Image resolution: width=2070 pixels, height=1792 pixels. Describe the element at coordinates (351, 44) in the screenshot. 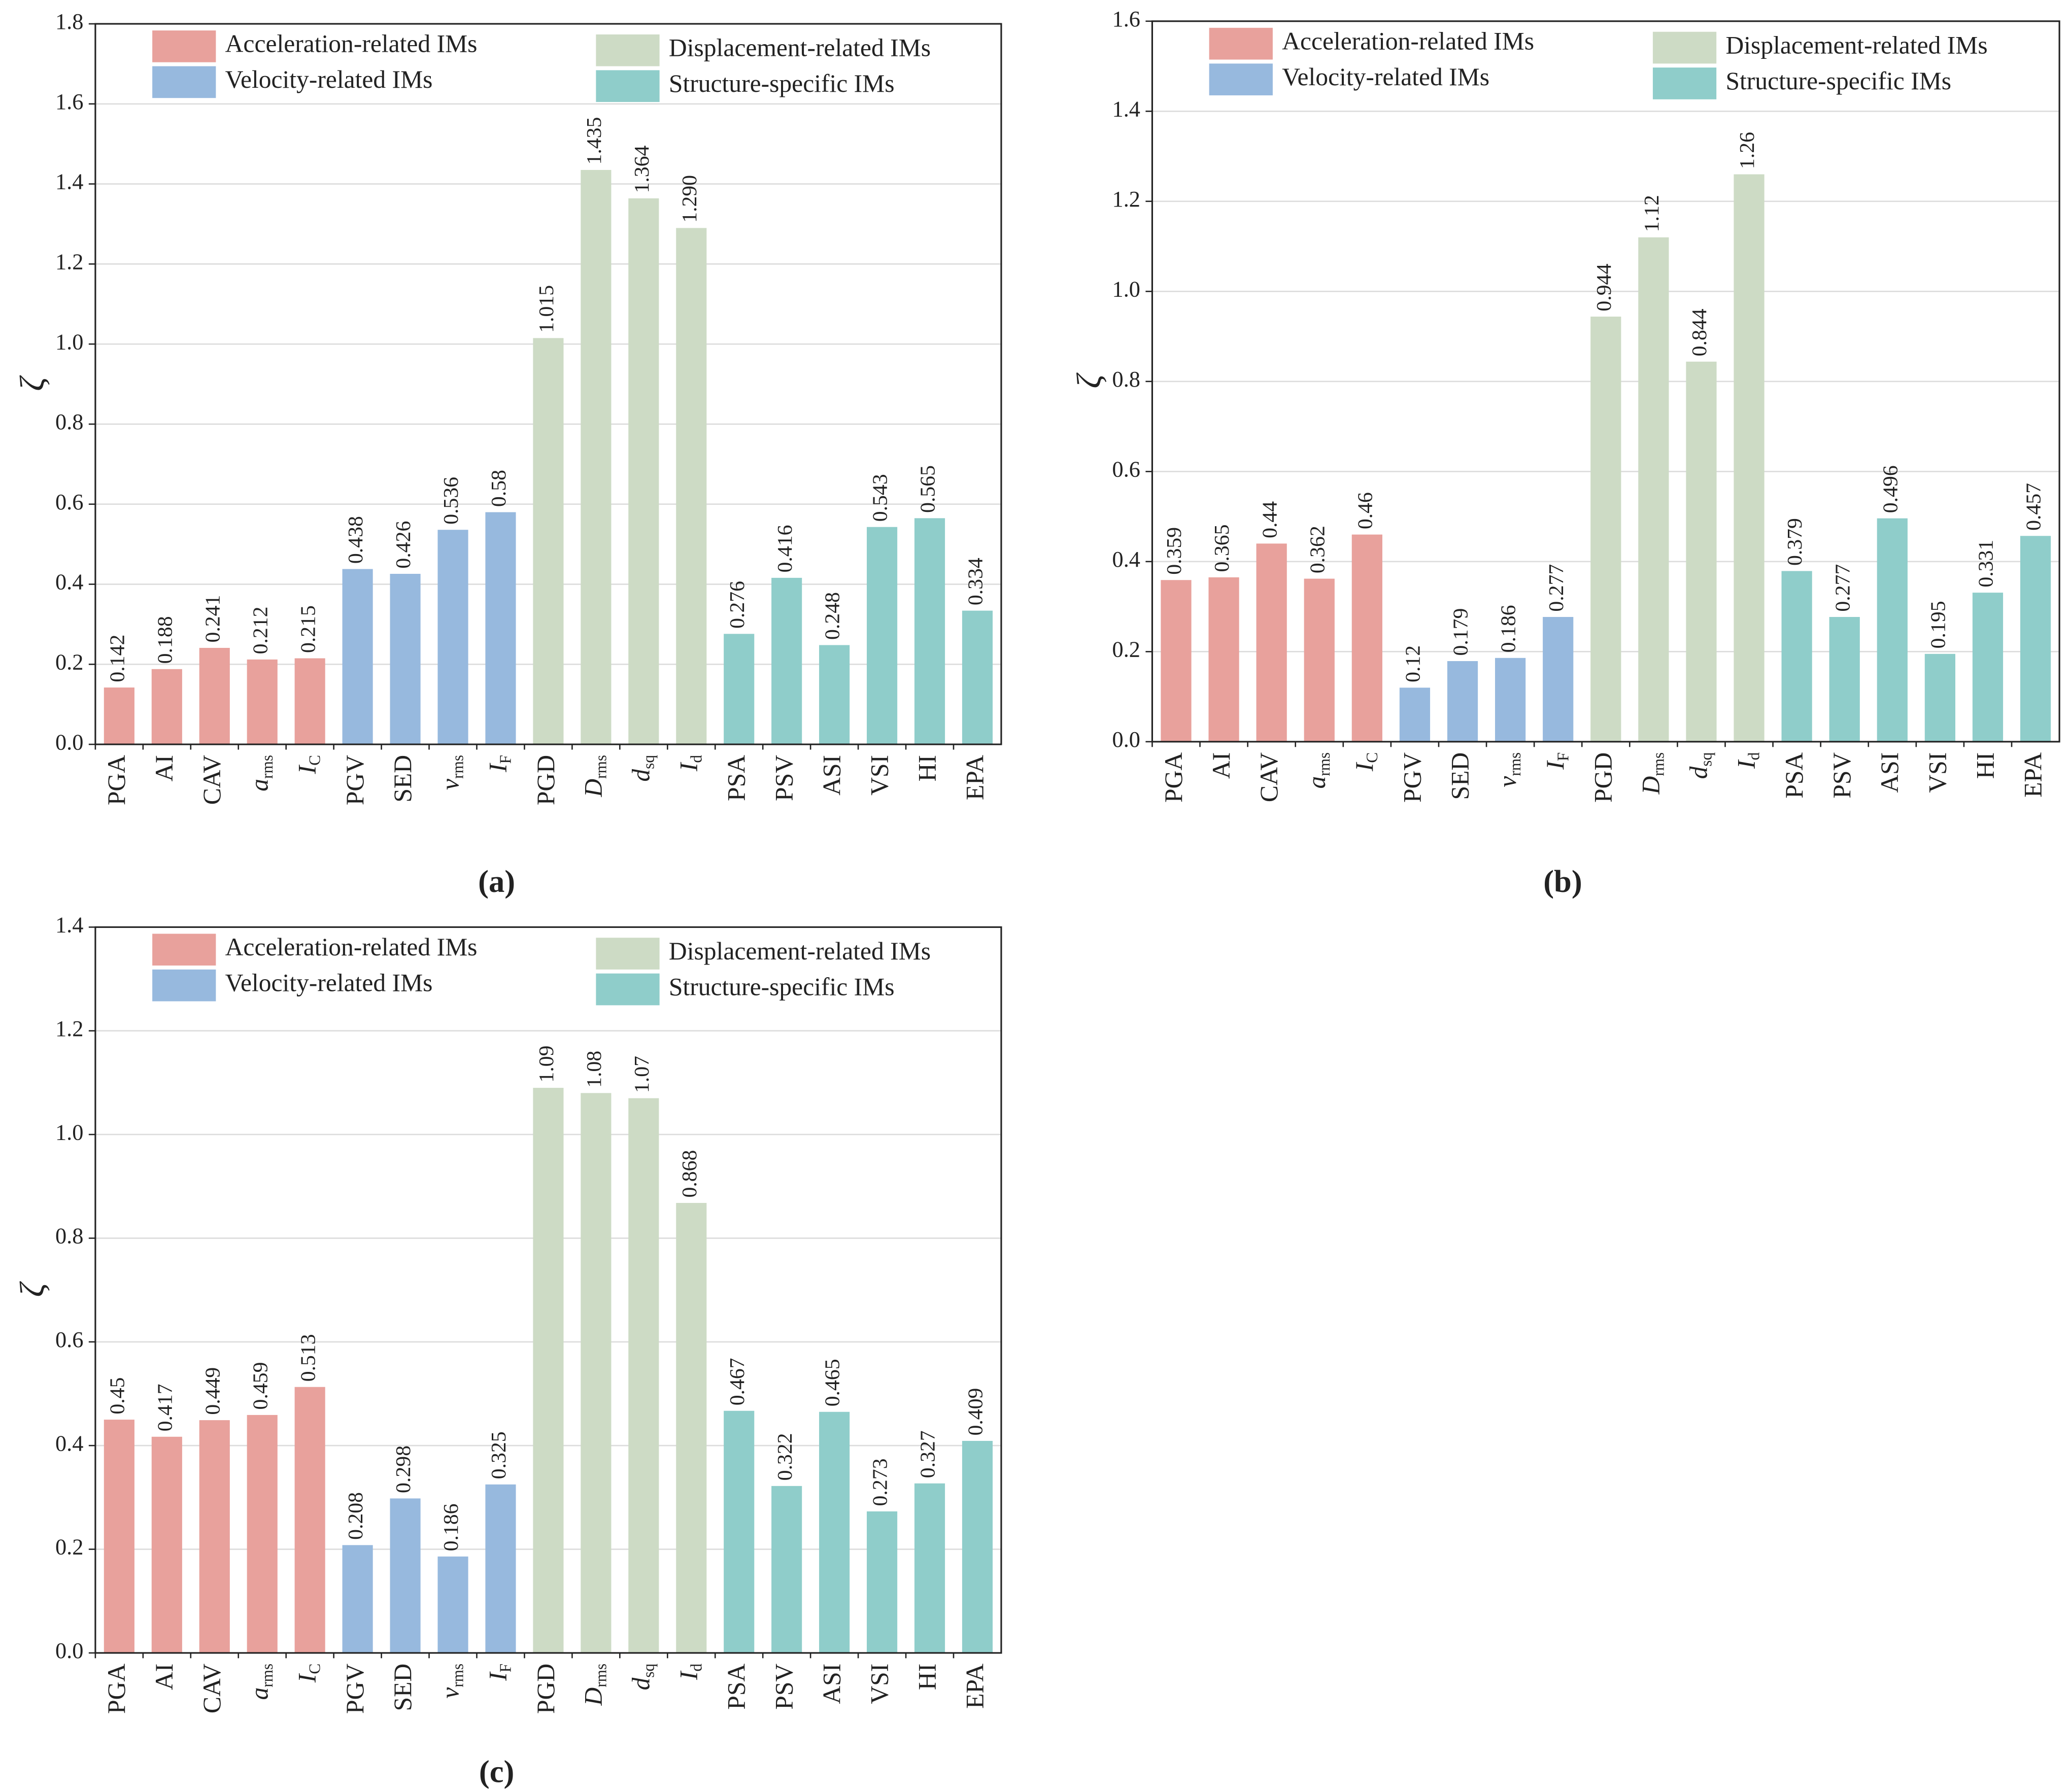

I see `legend-label: Acceleration-related IMs` at that location.